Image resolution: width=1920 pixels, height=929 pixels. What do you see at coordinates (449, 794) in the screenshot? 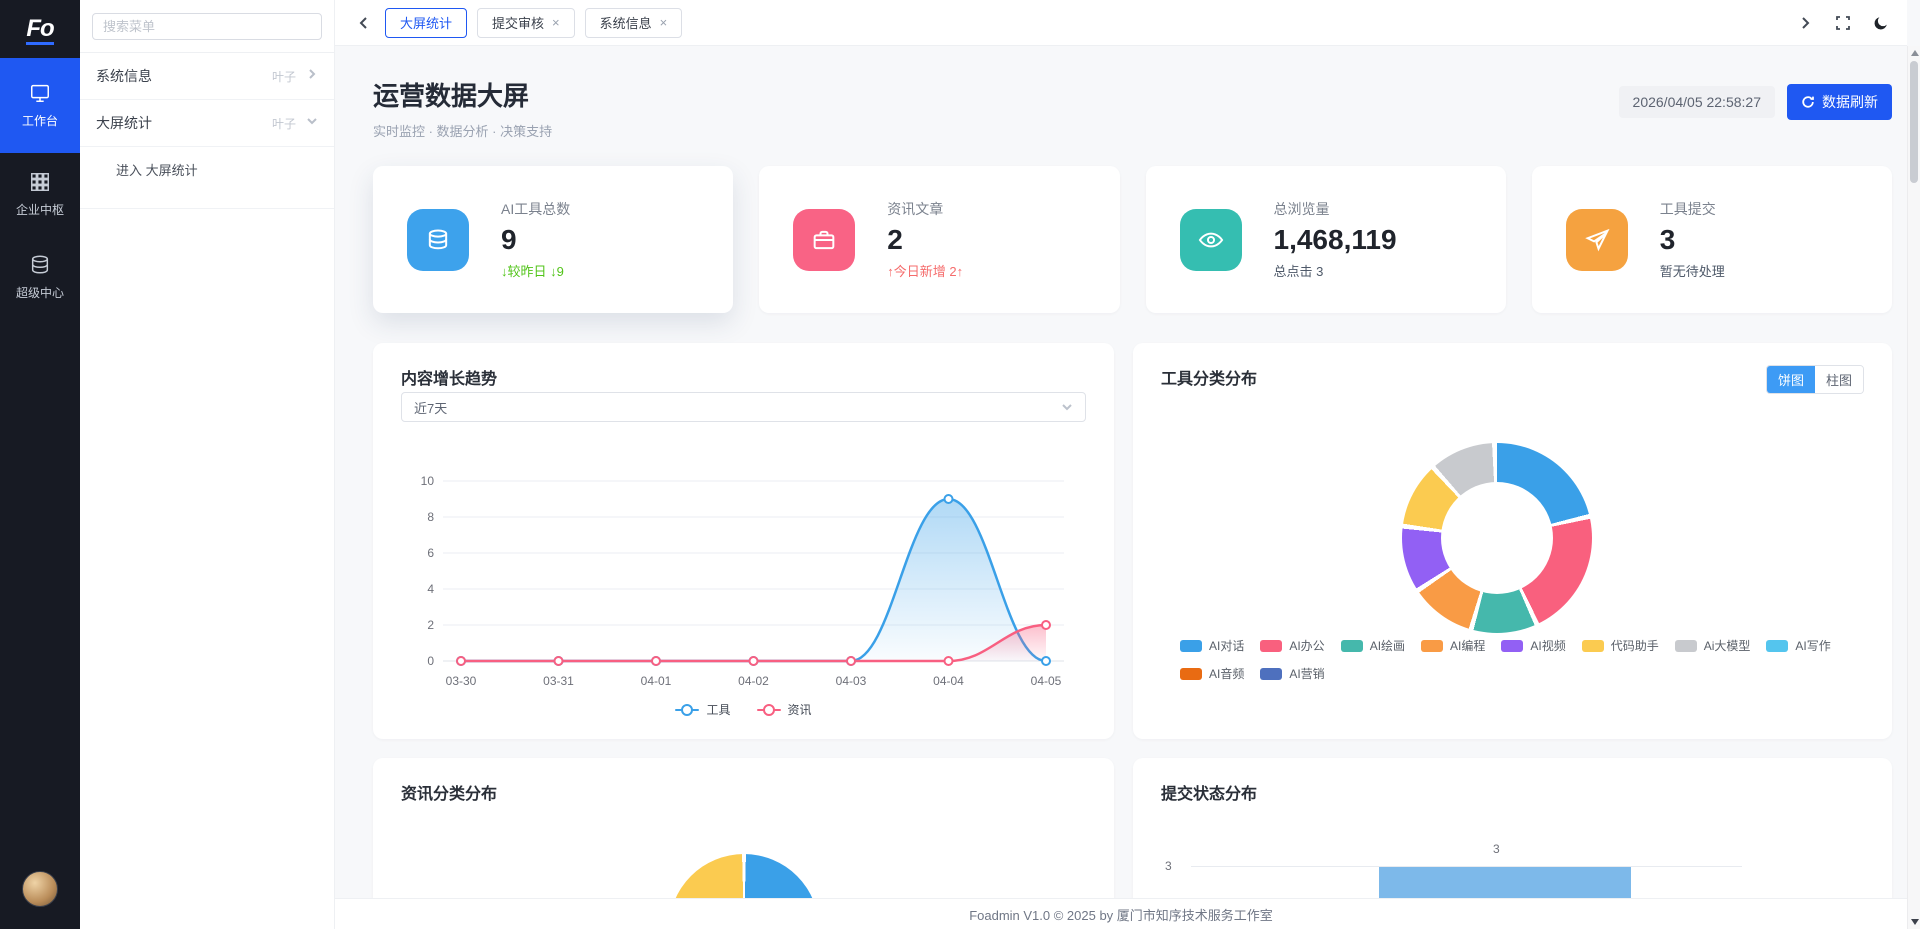
I see `panel-title: 资讯分类分布` at bounding box center [449, 794].